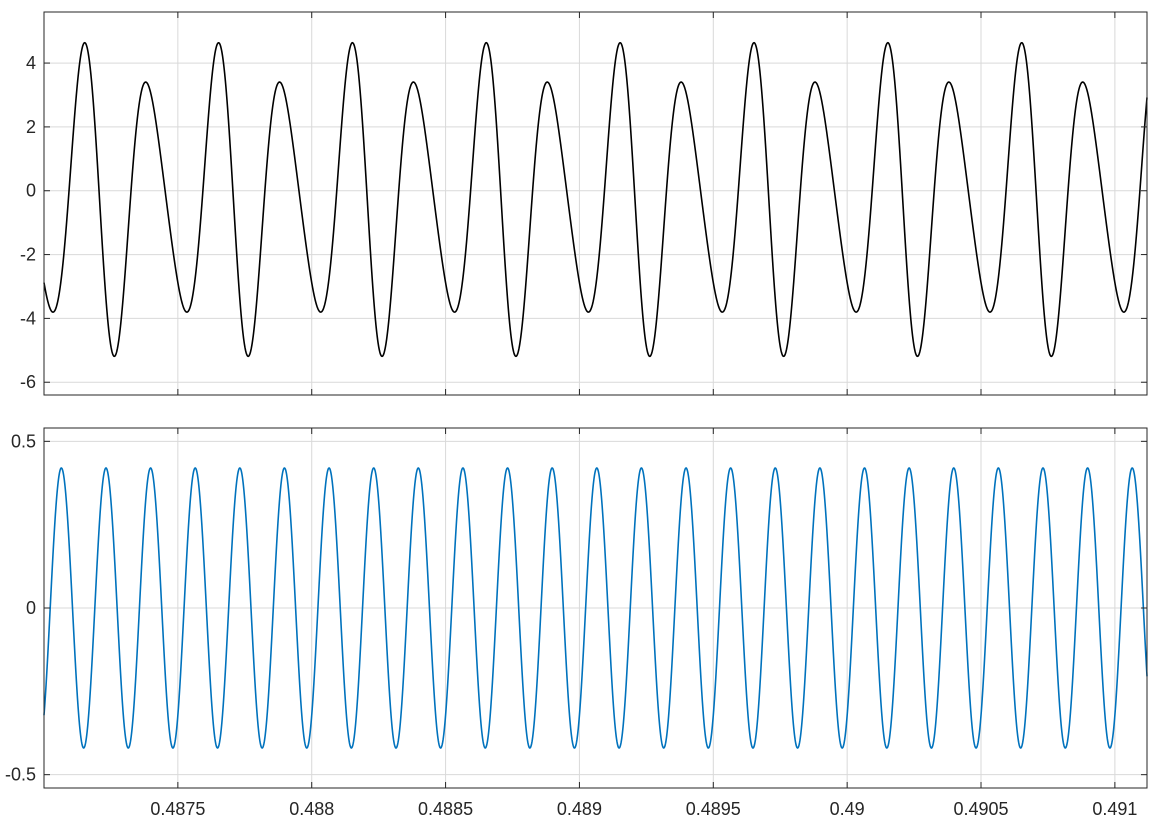 The width and height of the screenshot is (1167, 827). Describe the element at coordinates (1114, 809) in the screenshot. I see `x-tick-label: 0.491` at that location.